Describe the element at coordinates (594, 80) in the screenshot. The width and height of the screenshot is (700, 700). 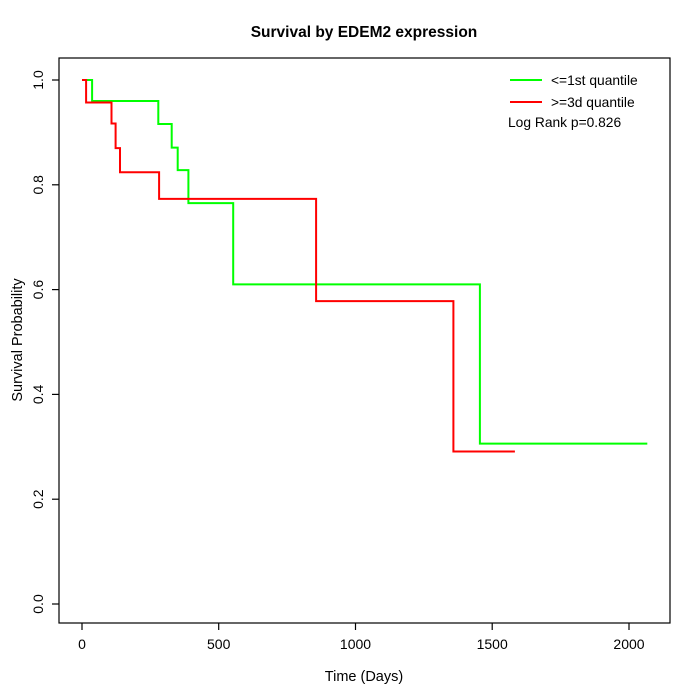
I see `legend-label-low-expression: <=1st quantile` at that location.